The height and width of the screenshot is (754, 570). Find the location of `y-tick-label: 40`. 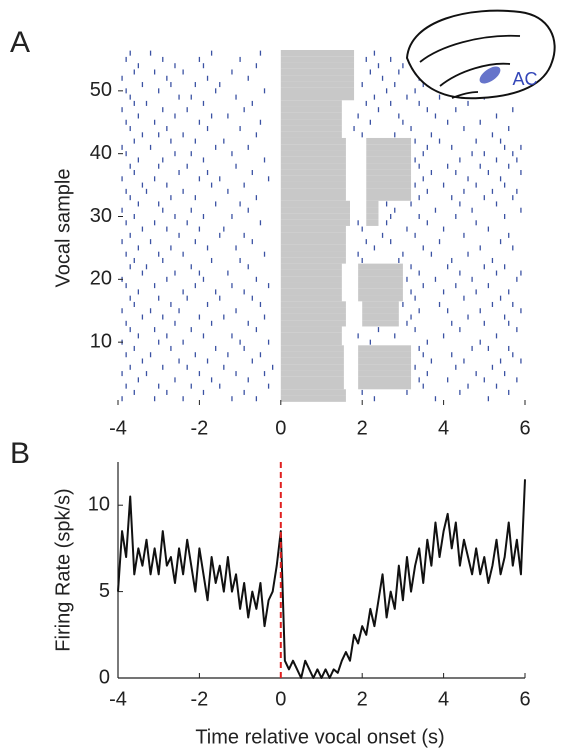

y-tick-label: 40 is located at coordinates (101, 153).